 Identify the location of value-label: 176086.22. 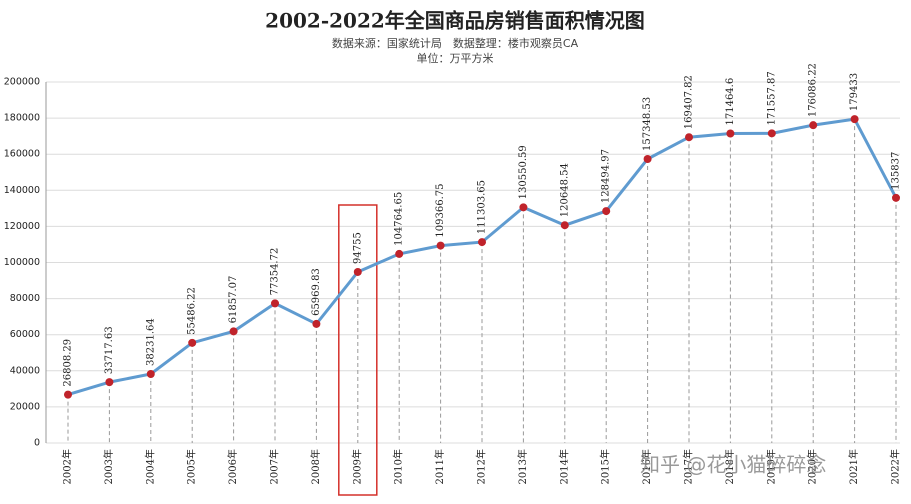
(813, 90).